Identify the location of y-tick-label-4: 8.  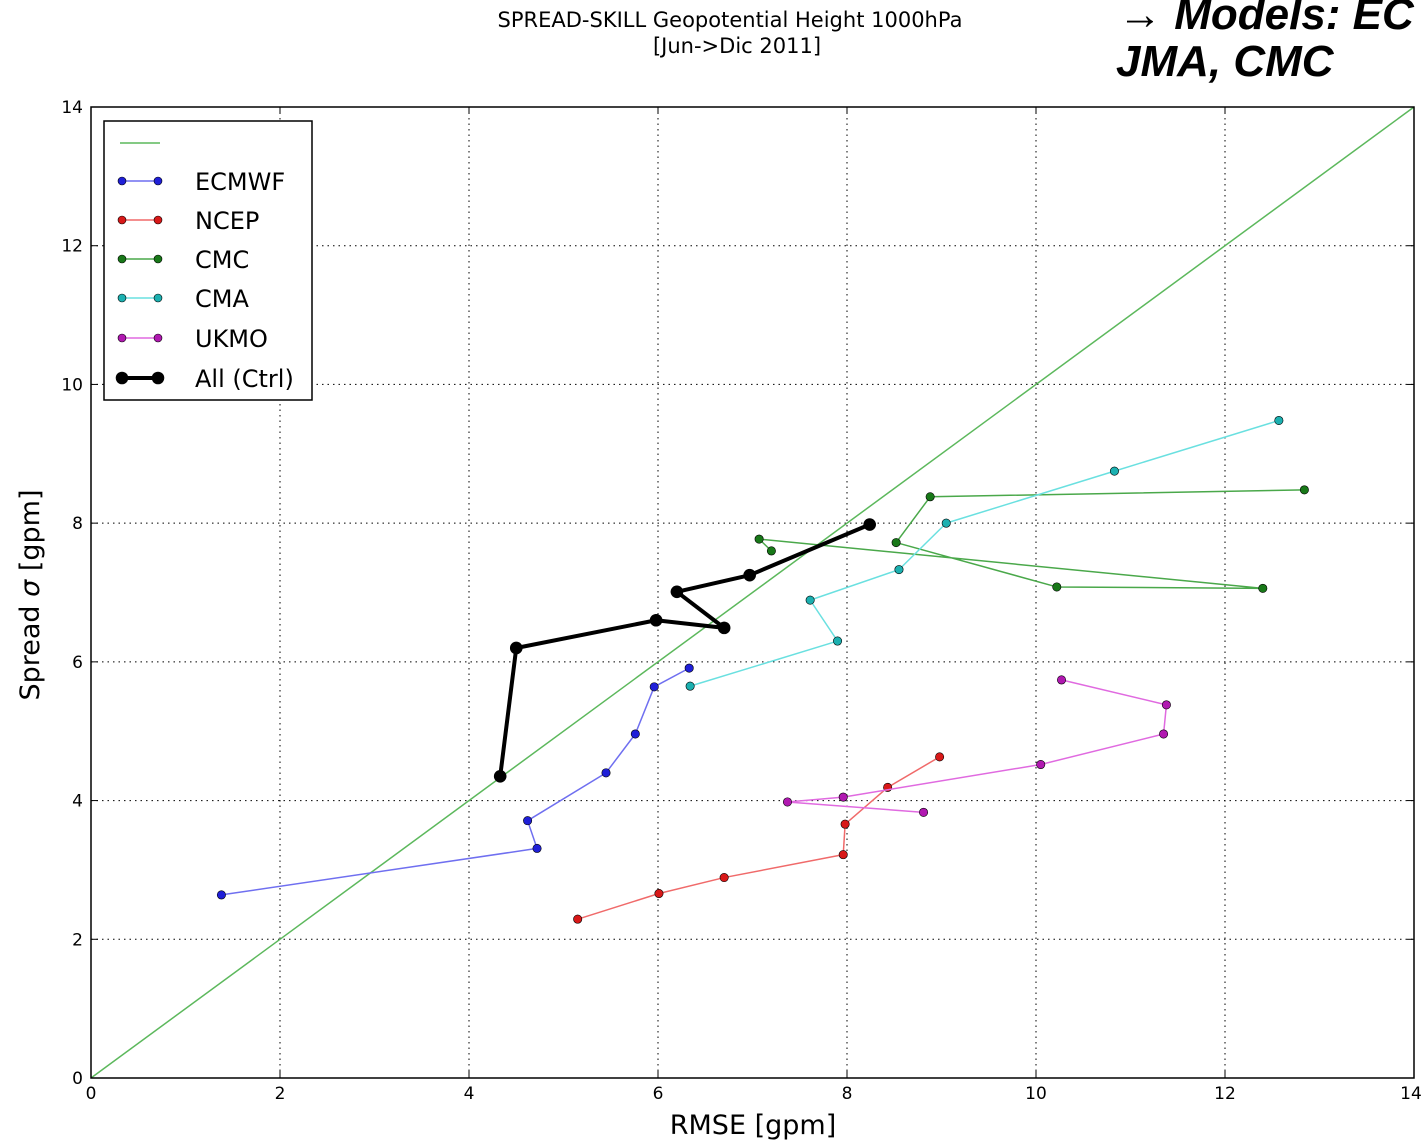
(77, 524).